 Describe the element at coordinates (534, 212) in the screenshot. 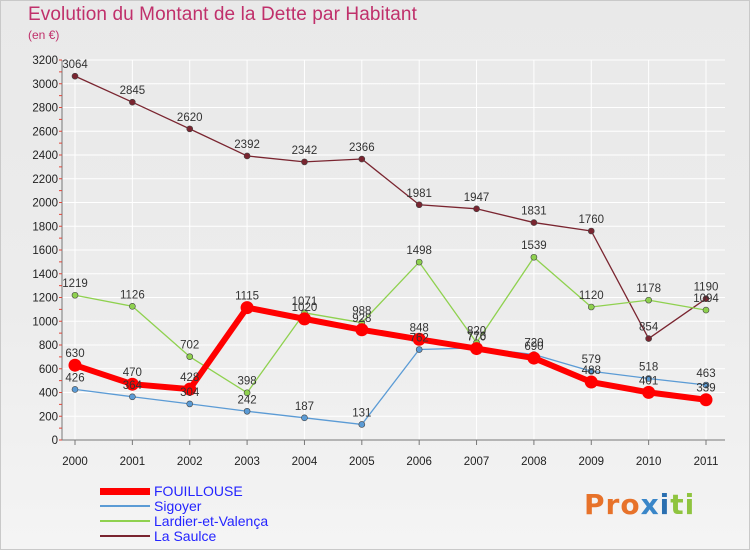

I see `data-label-3: 1831` at that location.